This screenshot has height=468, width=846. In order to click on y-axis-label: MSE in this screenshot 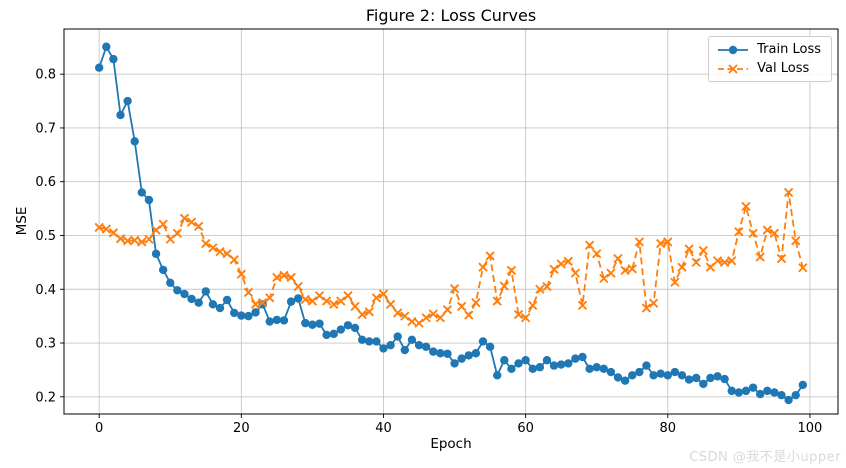, I will do `click(22, 221)`.